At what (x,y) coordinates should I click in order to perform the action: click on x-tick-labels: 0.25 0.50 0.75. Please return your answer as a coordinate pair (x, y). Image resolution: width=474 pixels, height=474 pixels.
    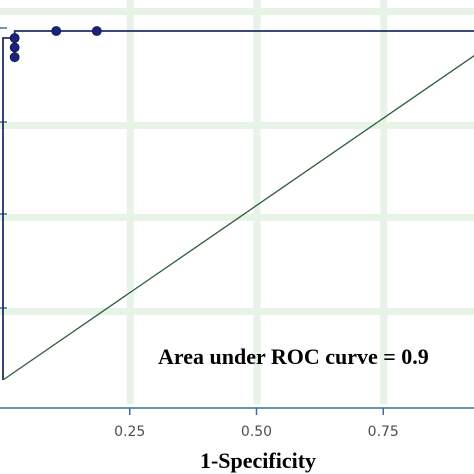
    Looking at the image, I should click on (256, 432).